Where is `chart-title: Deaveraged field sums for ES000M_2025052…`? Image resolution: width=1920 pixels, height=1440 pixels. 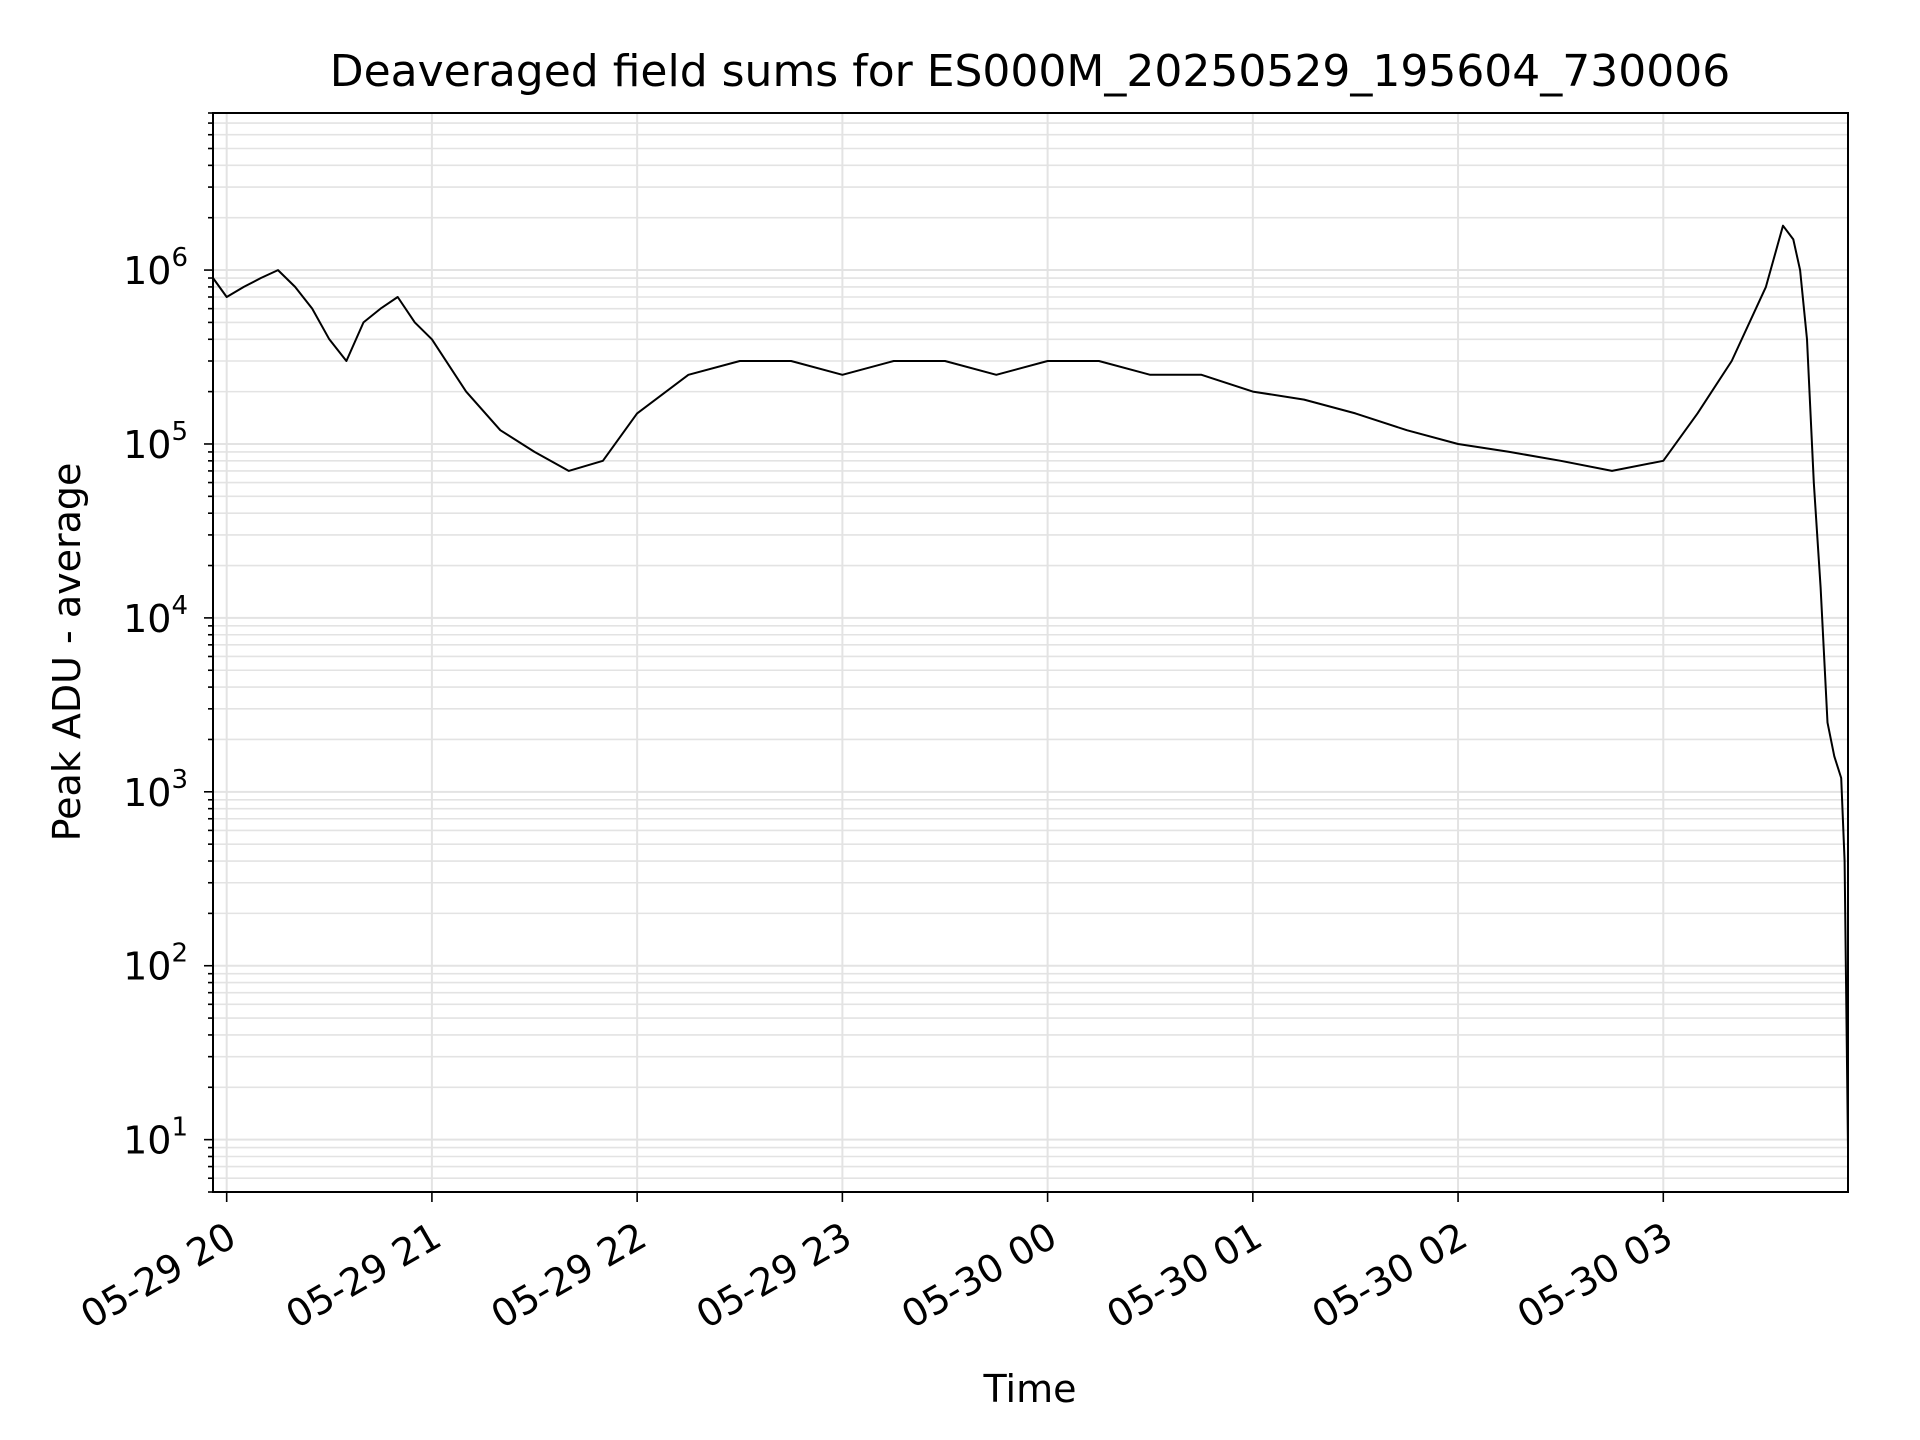
chart-title: Deaveraged field sums for ES000M_2025052… is located at coordinates (1030, 71).